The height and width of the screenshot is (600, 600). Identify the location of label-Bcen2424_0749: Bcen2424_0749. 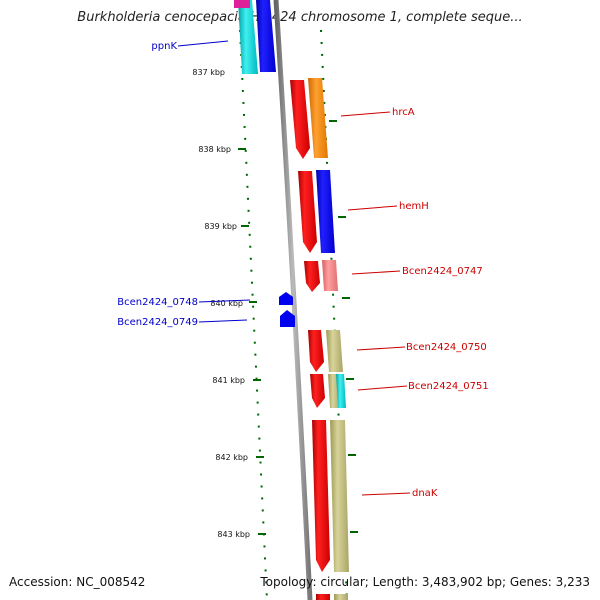
(157, 322).